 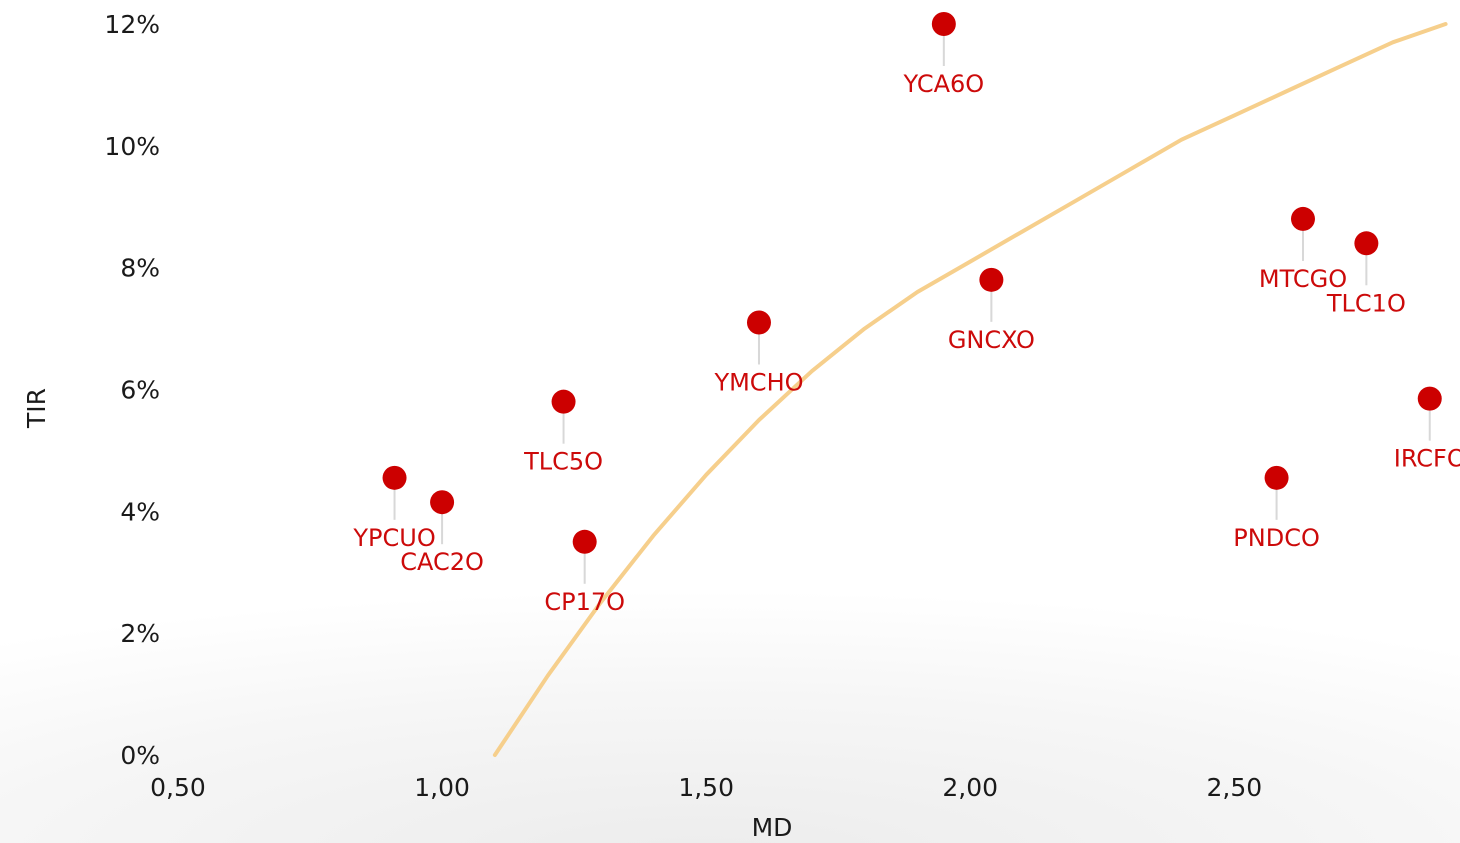 I want to click on data-point: TLC5O, so click(x=563, y=432).